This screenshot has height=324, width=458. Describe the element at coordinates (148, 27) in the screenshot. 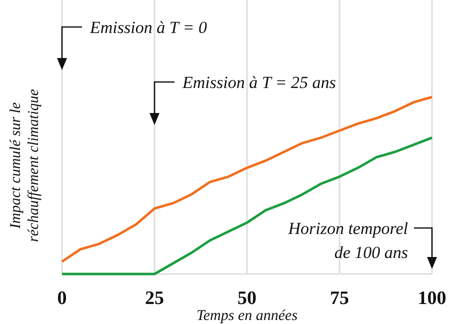

I see `text: Emission à T = 0` at that location.